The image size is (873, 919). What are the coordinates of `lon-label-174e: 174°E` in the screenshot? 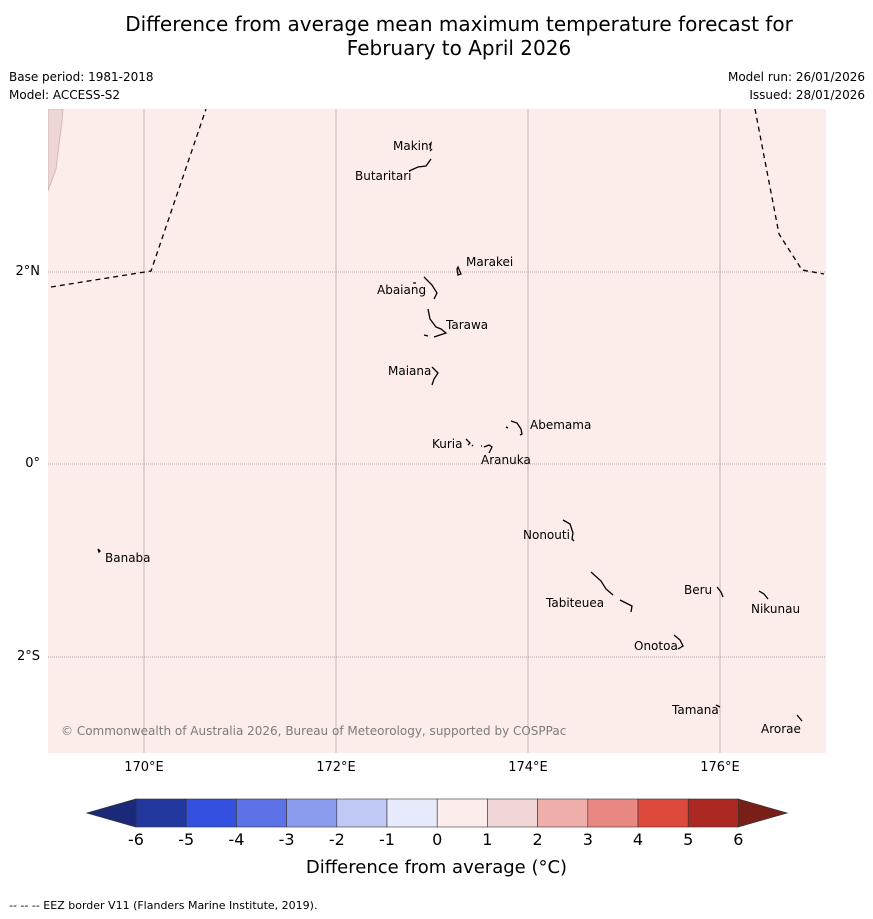 It's located at (528, 767).